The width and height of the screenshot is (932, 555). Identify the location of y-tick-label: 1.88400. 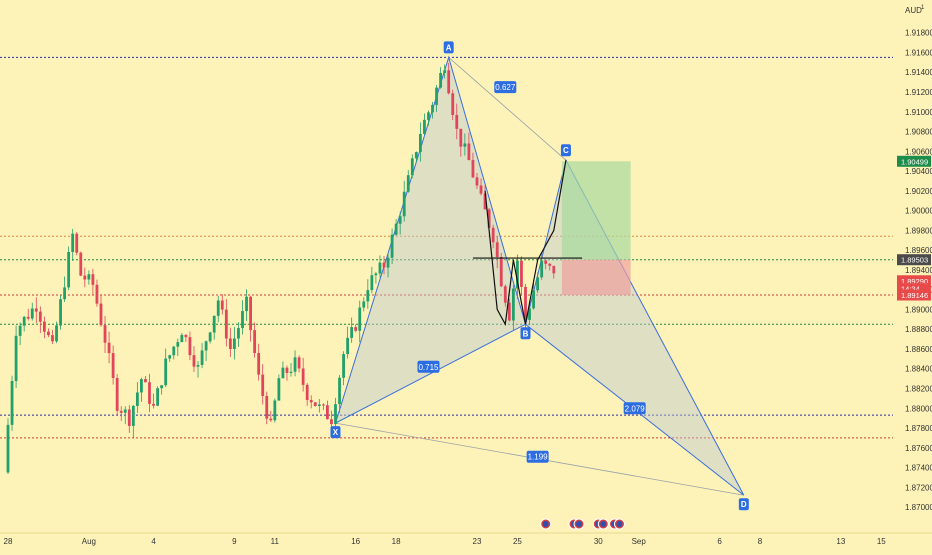
(918, 369).